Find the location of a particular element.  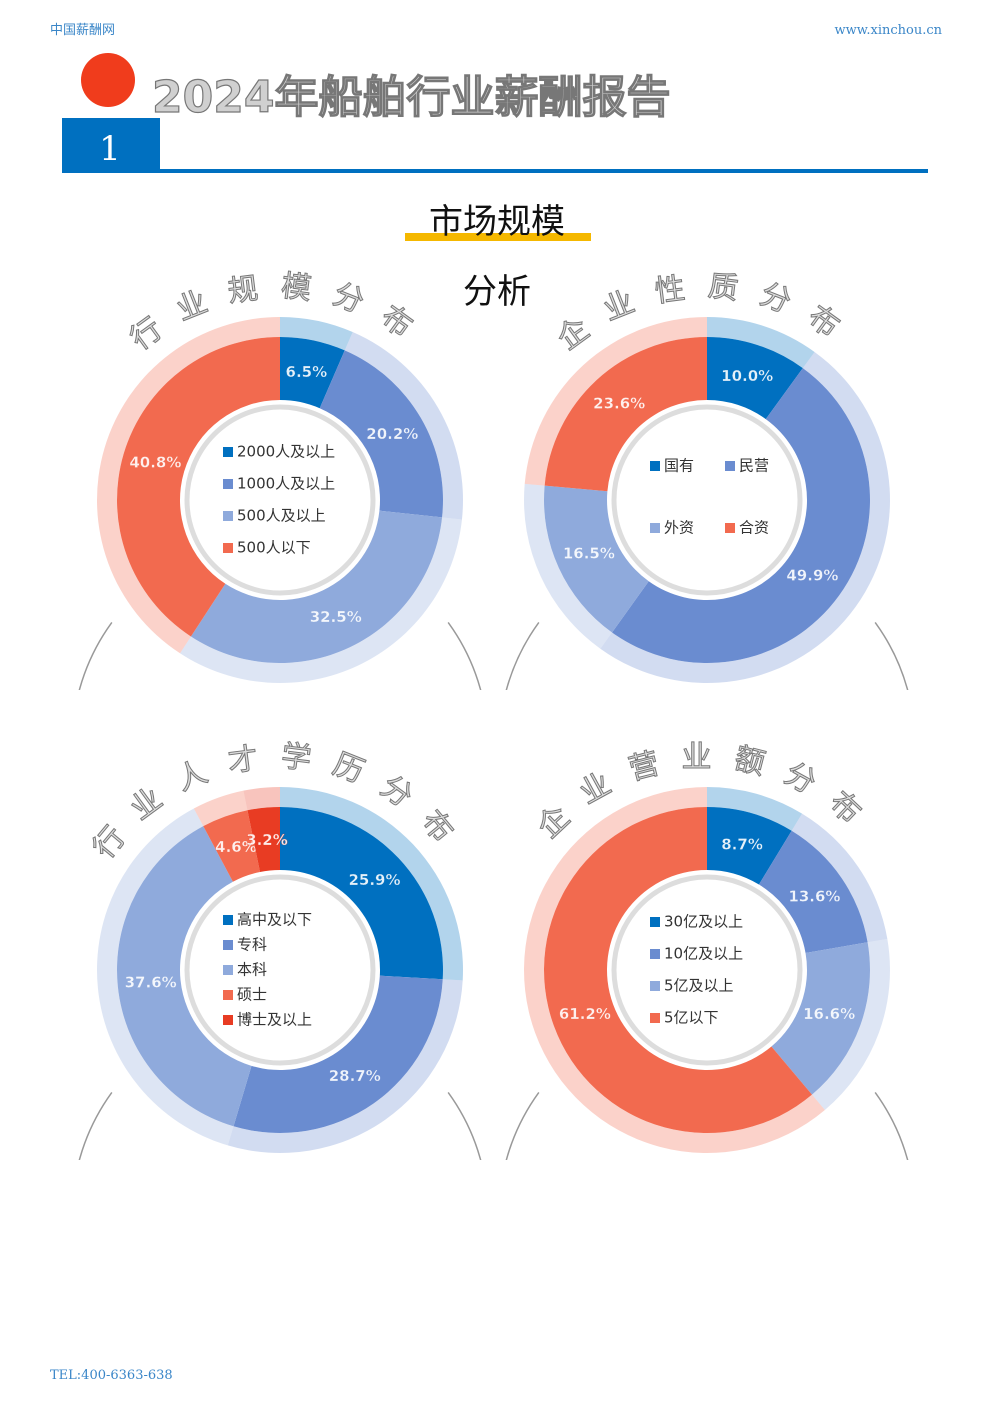

site-name: 中国薪酬网 is located at coordinates (82, 30).